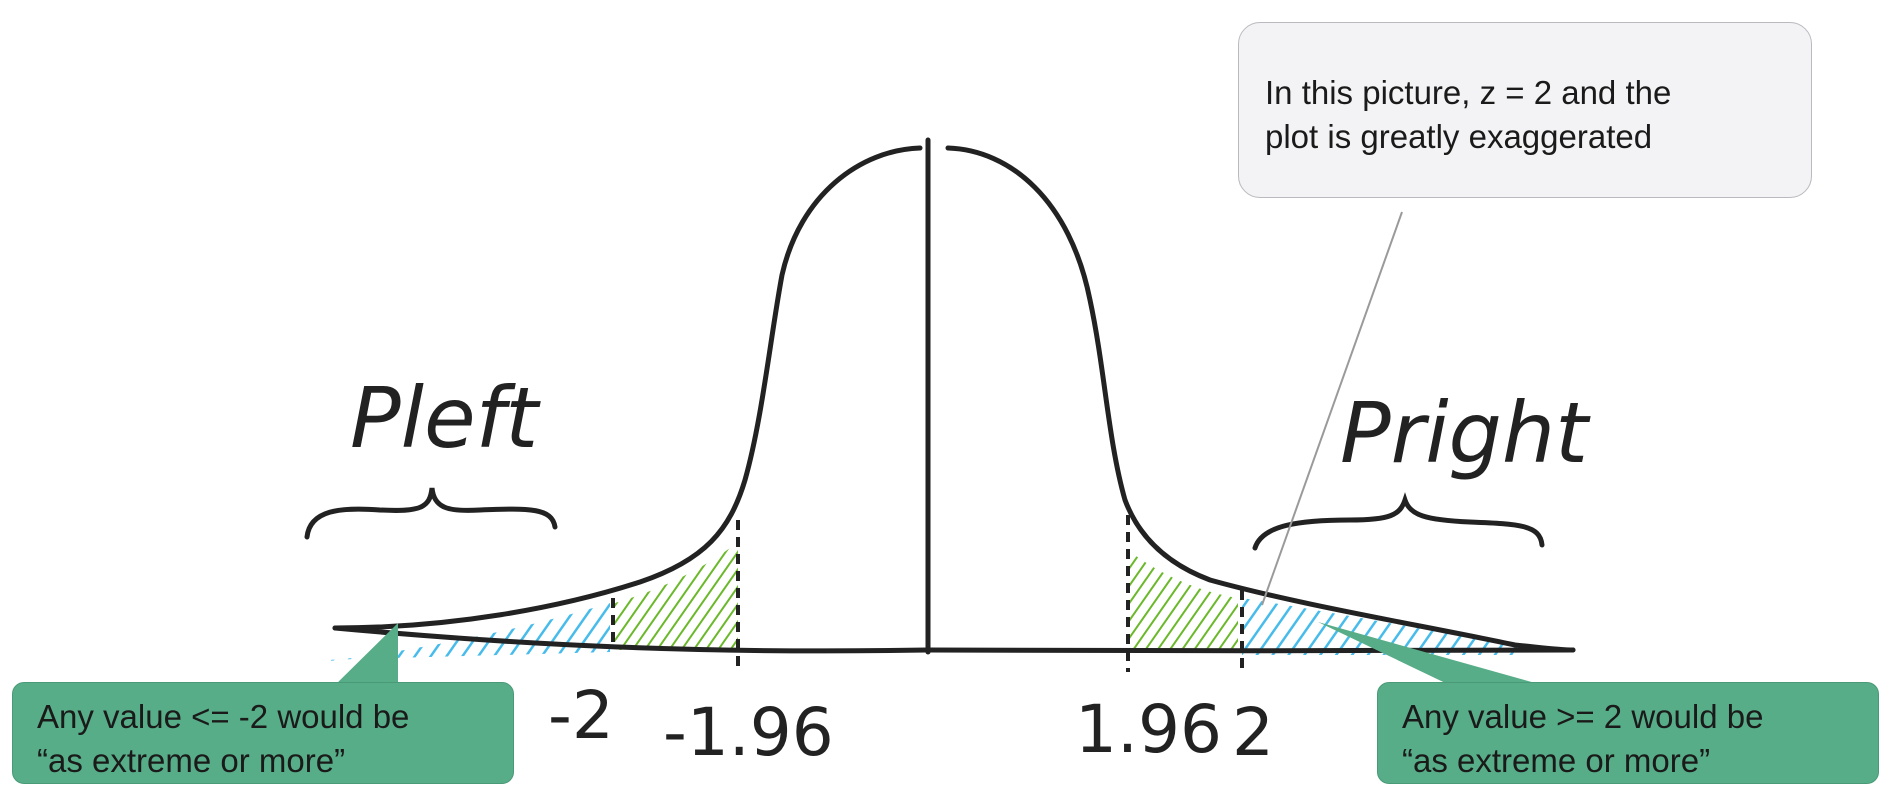  What do you see at coordinates (748, 732) in the screenshot?
I see `tick-label-neg196: -1.96` at bounding box center [748, 732].